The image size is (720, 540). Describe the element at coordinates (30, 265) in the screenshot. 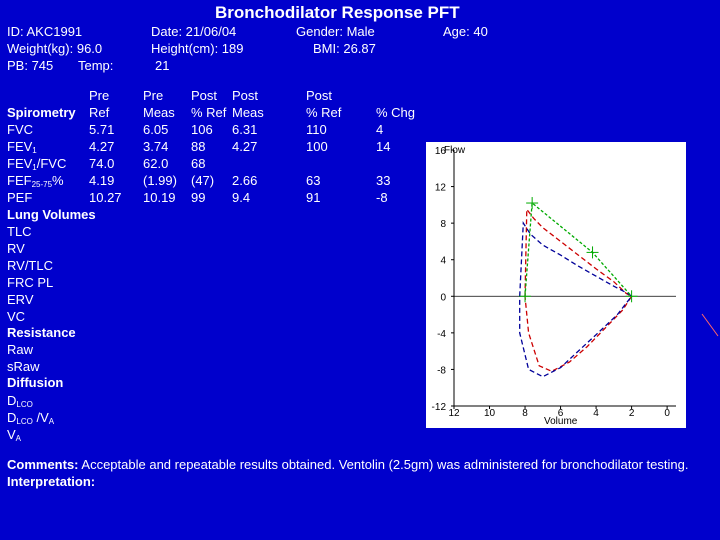

I see `lung-volume-rv-tlc: RV/TLC` at that location.